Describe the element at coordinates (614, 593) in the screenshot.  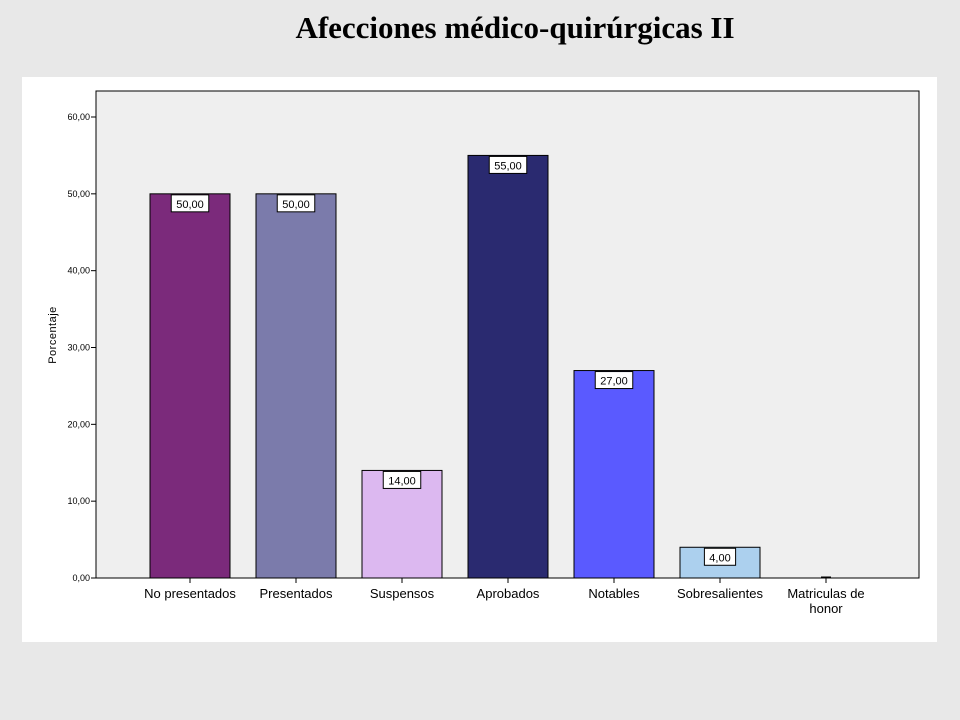
I see `x-tick-label: Notables` at that location.